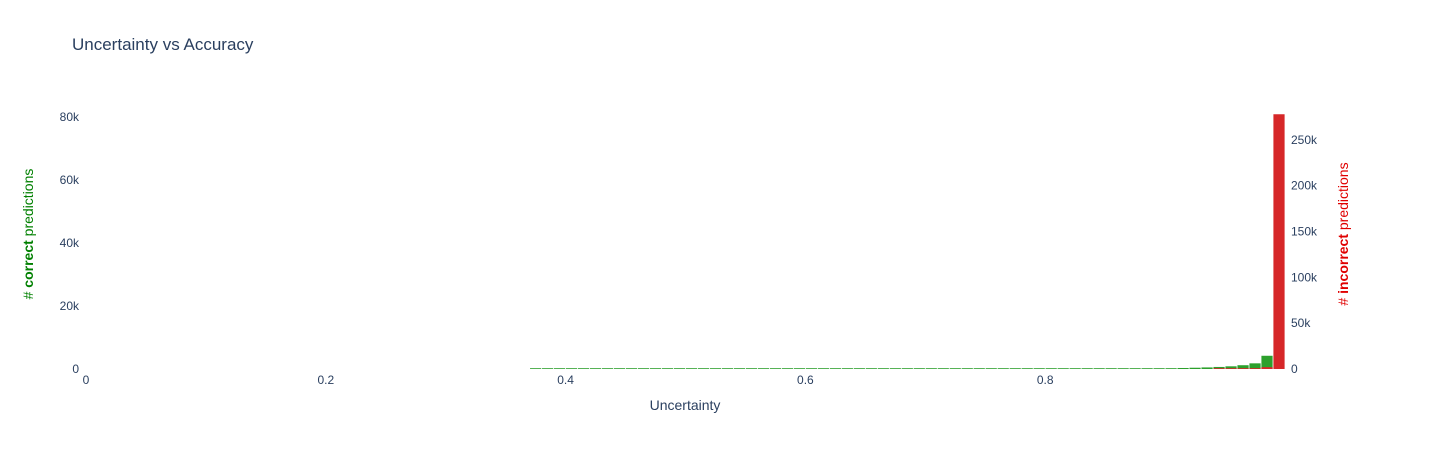  Describe the element at coordinates (1304, 232) in the screenshot. I see `y-right-tick-label: 150k` at that location.